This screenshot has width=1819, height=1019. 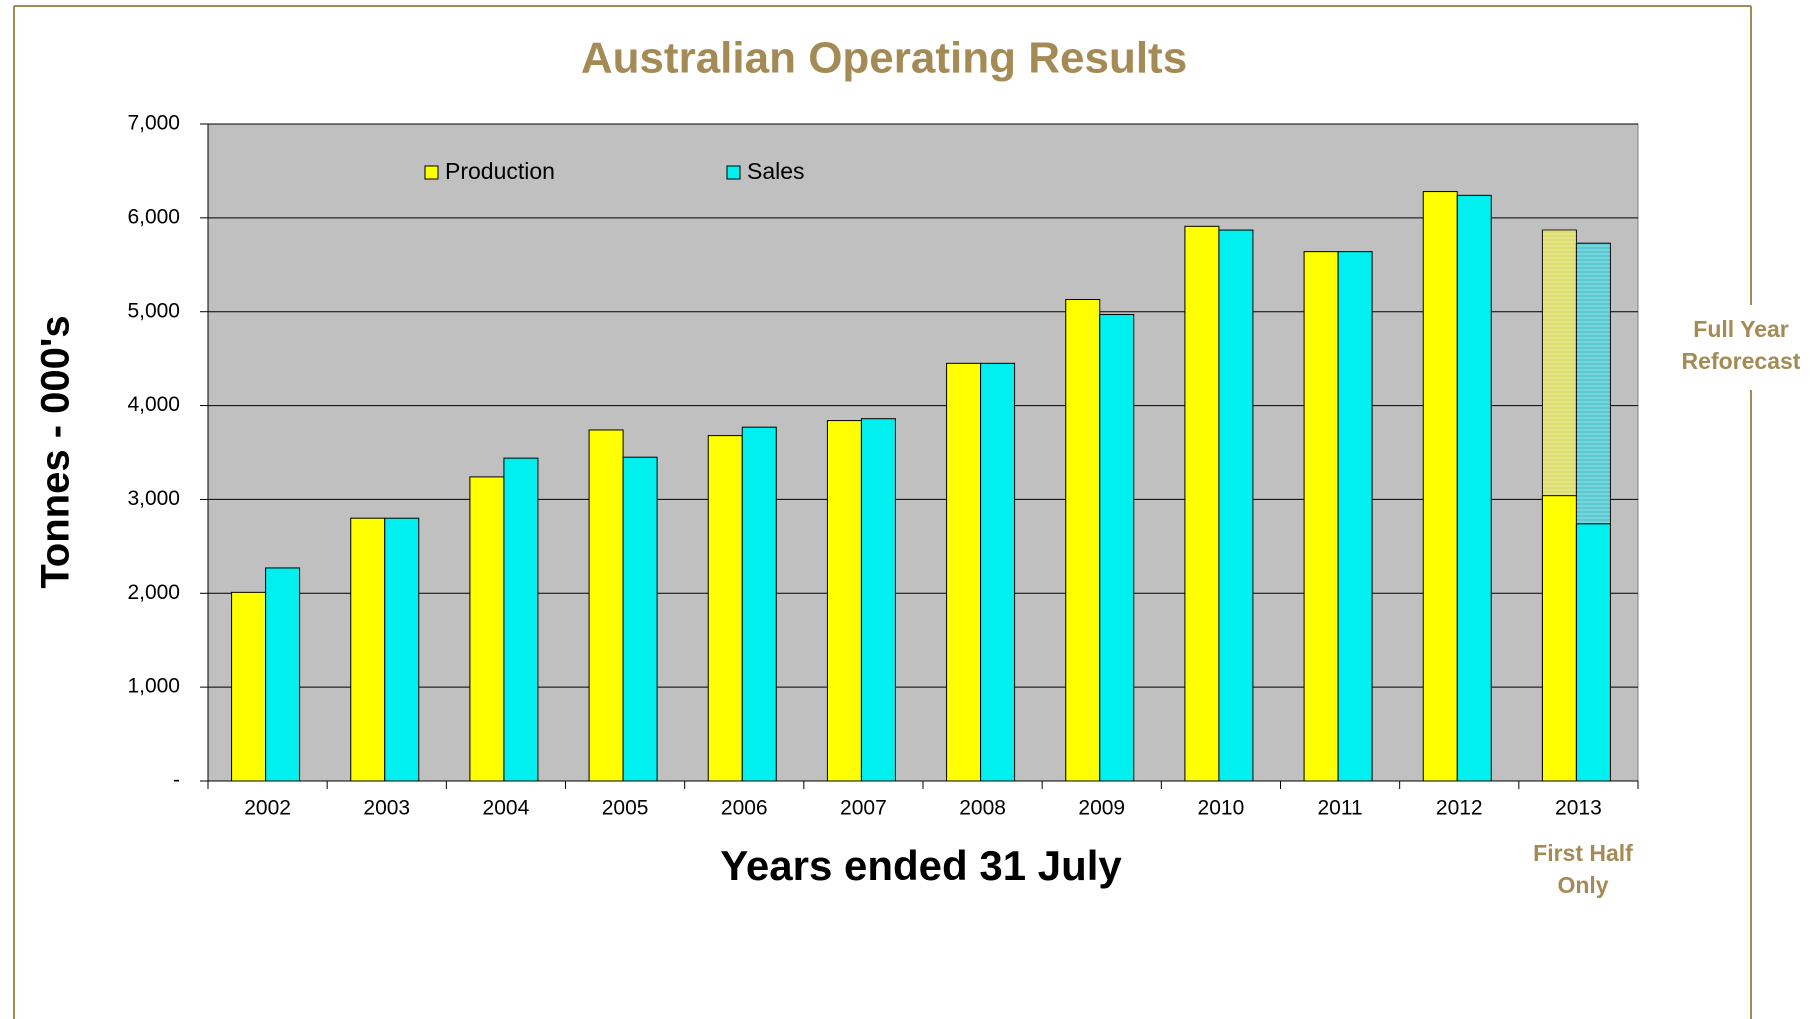 I want to click on x-tick-label: 2013, so click(x=1578, y=808).